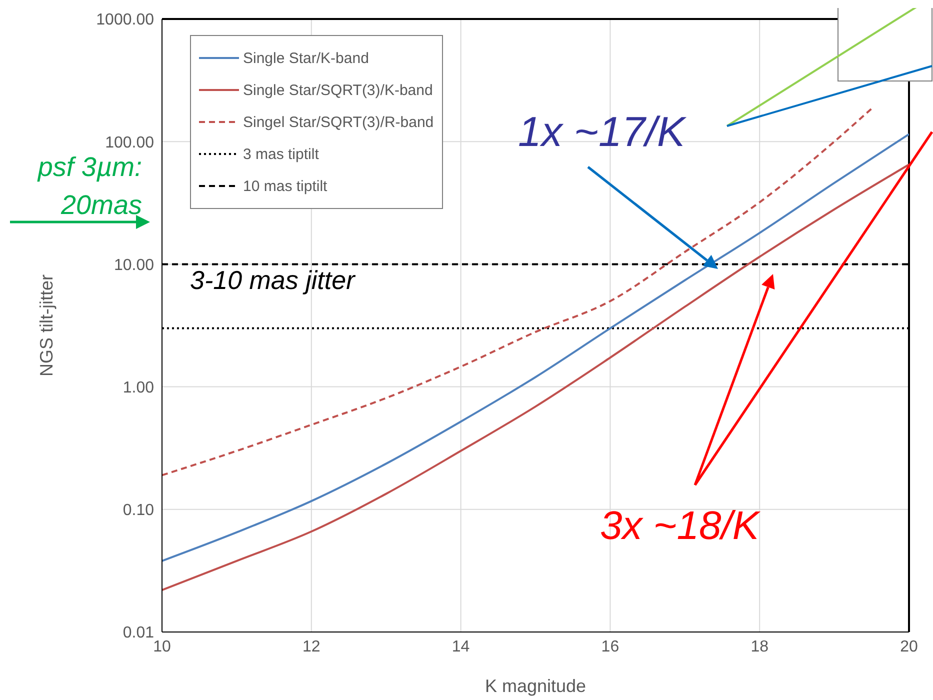  What do you see at coordinates (909, 647) in the screenshot?
I see `x-tick-label: 20` at bounding box center [909, 647].